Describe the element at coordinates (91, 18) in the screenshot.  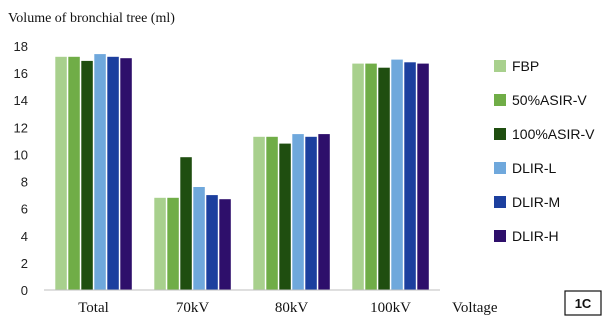
I see `y-axis-title: Volume of bronchial tree (ml)` at that location.